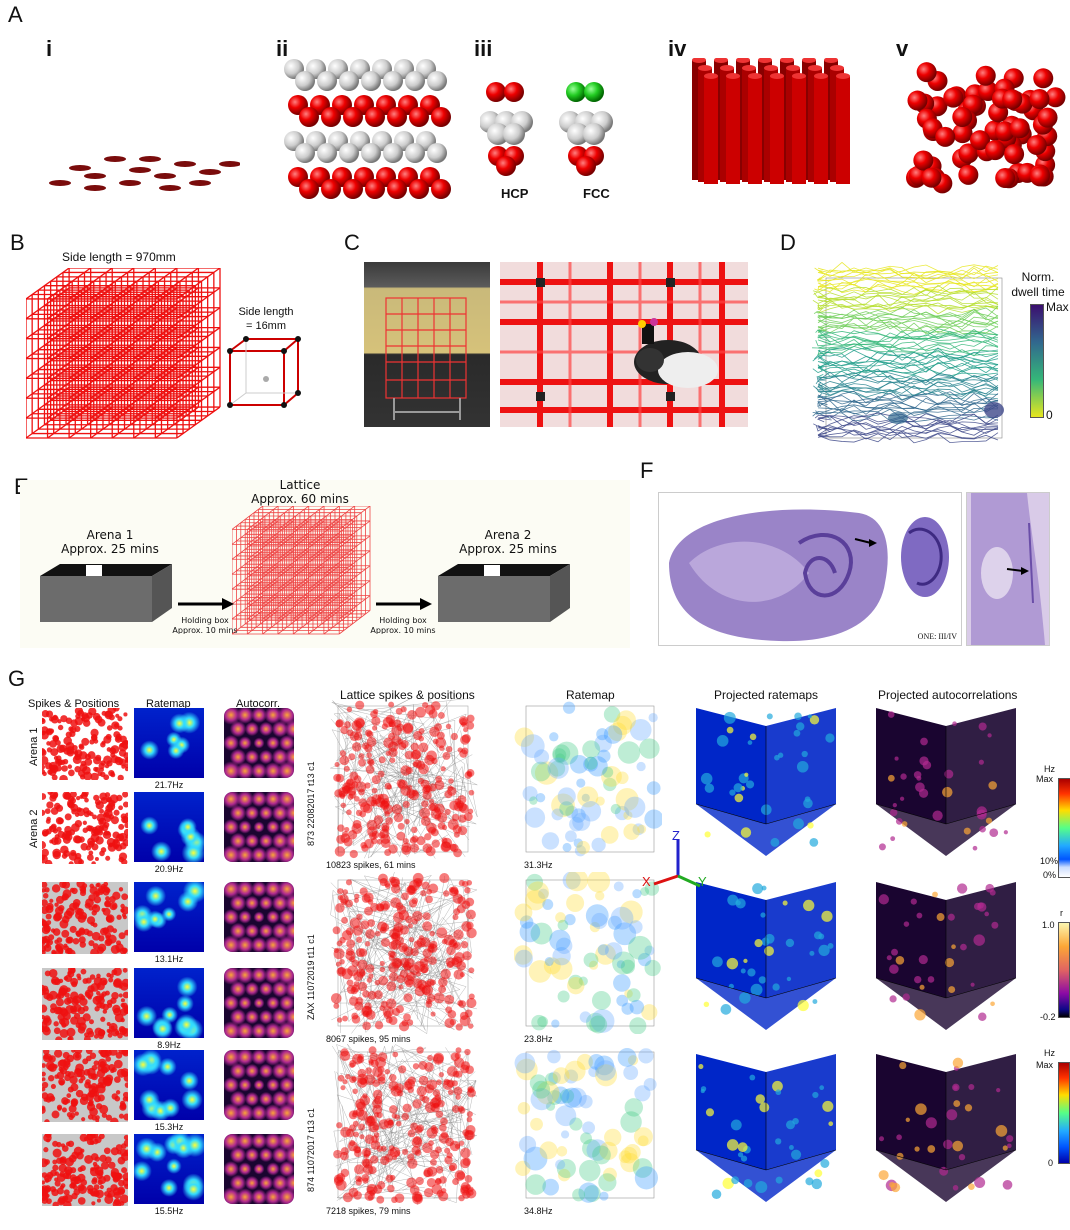 This screenshot has height=1230, width=1070. Describe the element at coordinates (908, 352) in the screenshot. I see `dwell-time-trajectory` at that location.